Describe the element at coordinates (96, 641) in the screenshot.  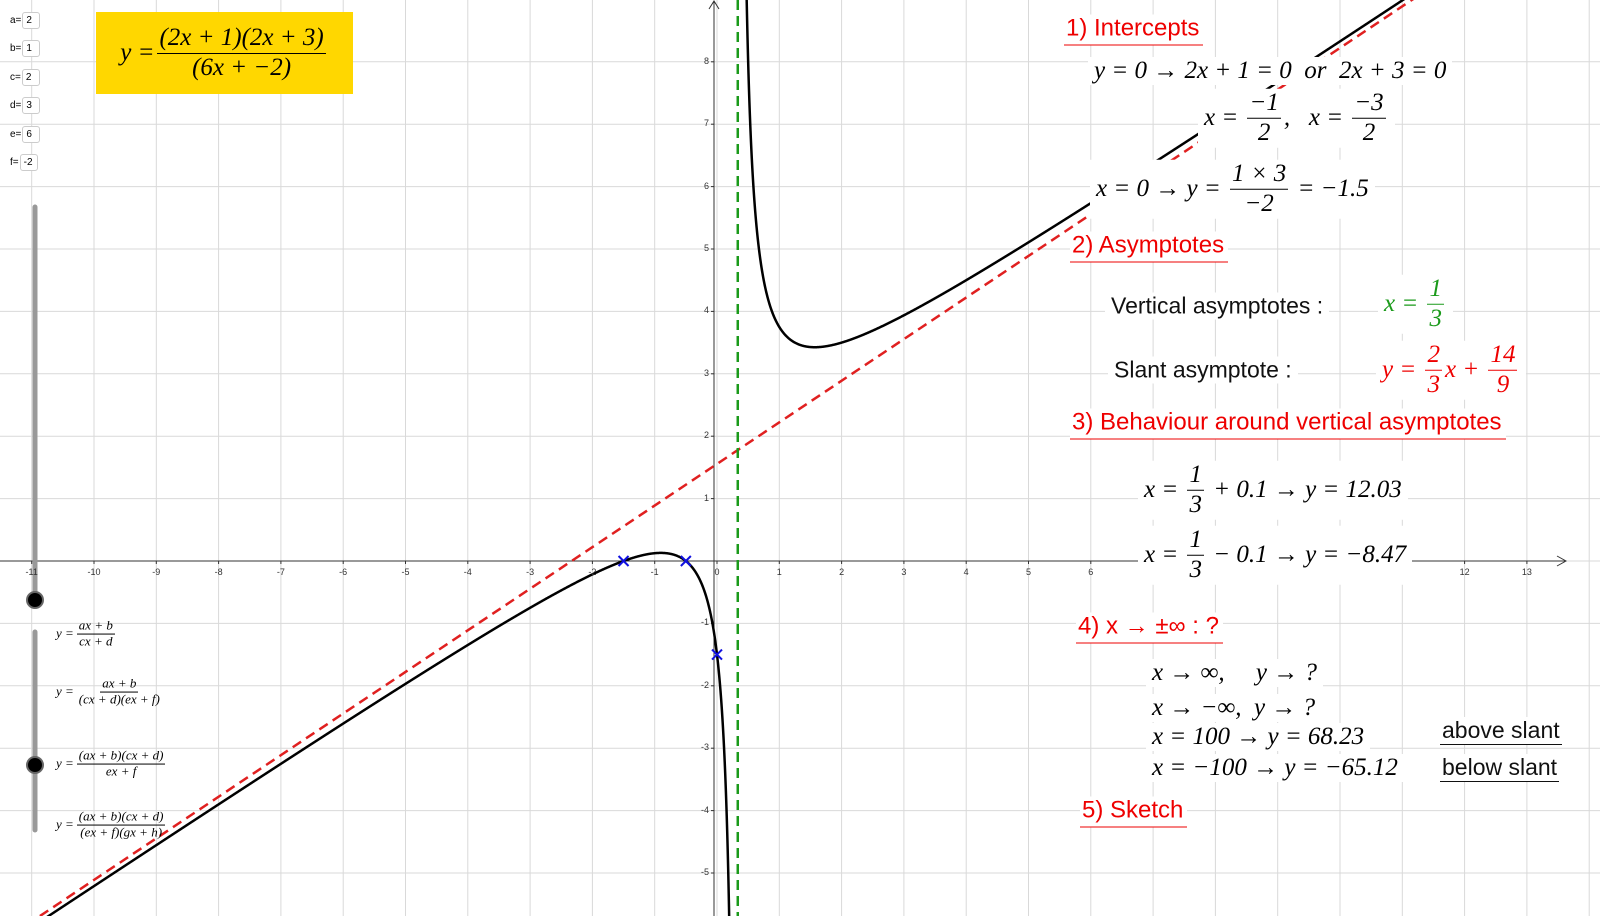
I see `denominator: cx + d` at that location.